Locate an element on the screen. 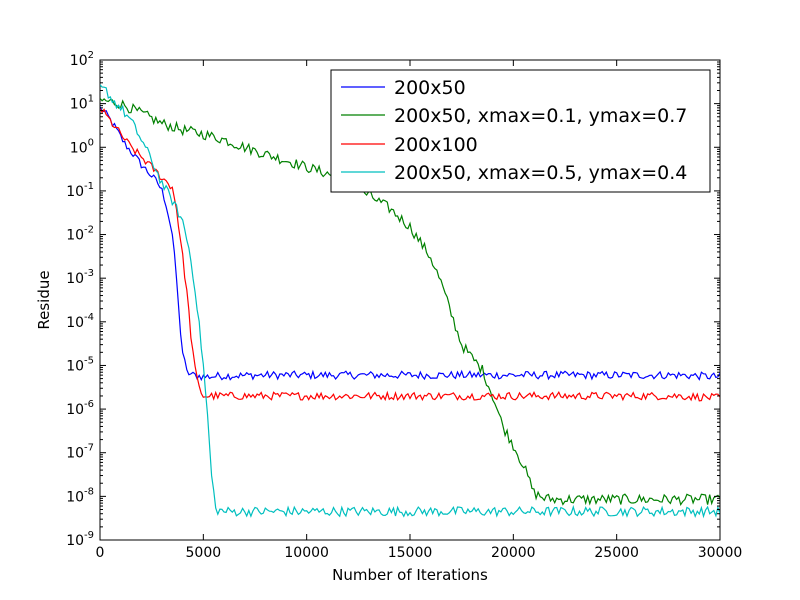 The image size is (800, 600). x-tick-label: 0 is located at coordinates (100, 553).